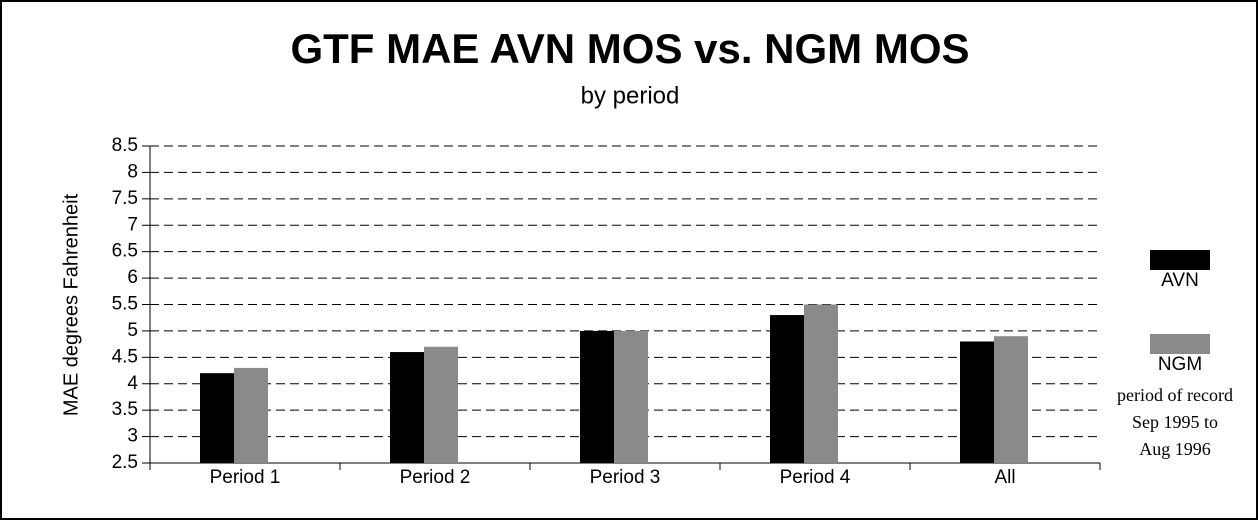 The image size is (1260, 522). Describe the element at coordinates (132, 330) in the screenshot. I see `y-tick-label: 5` at that location.